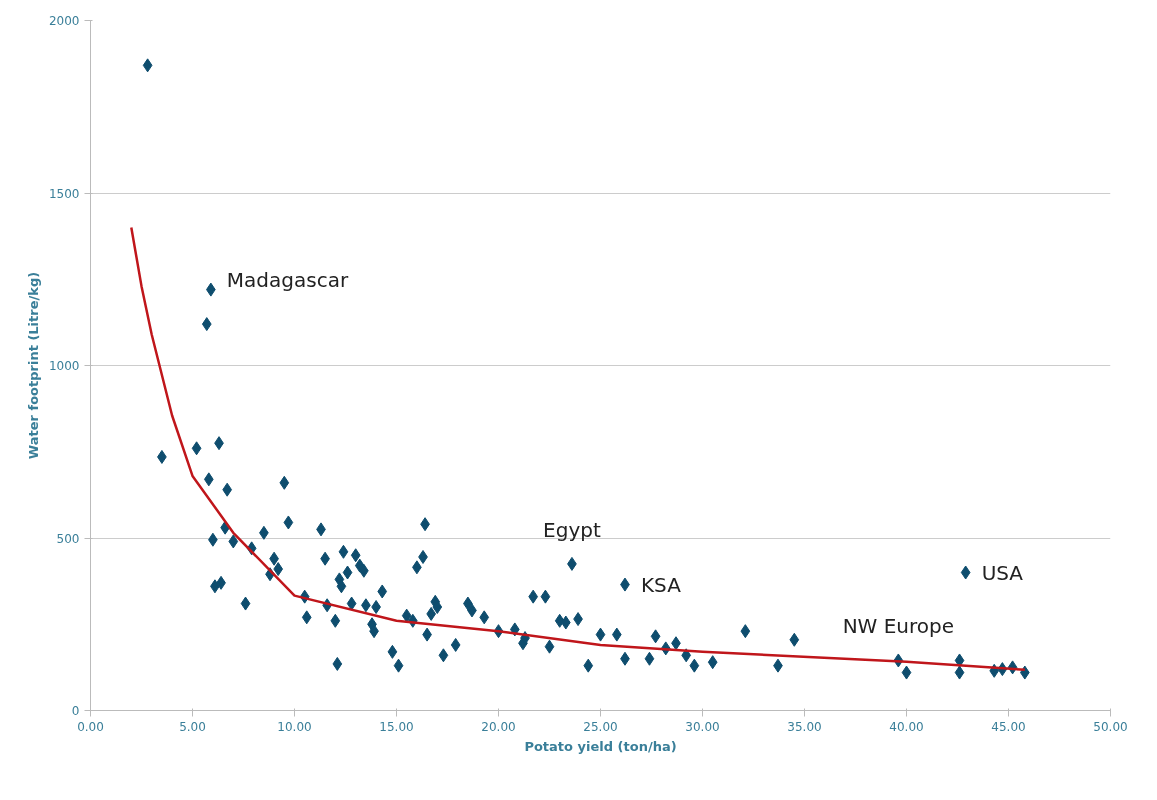  Describe the element at coordinates (33, 365) in the screenshot. I see `y-axis-title: Water footprint (Litre/kg)` at that location.